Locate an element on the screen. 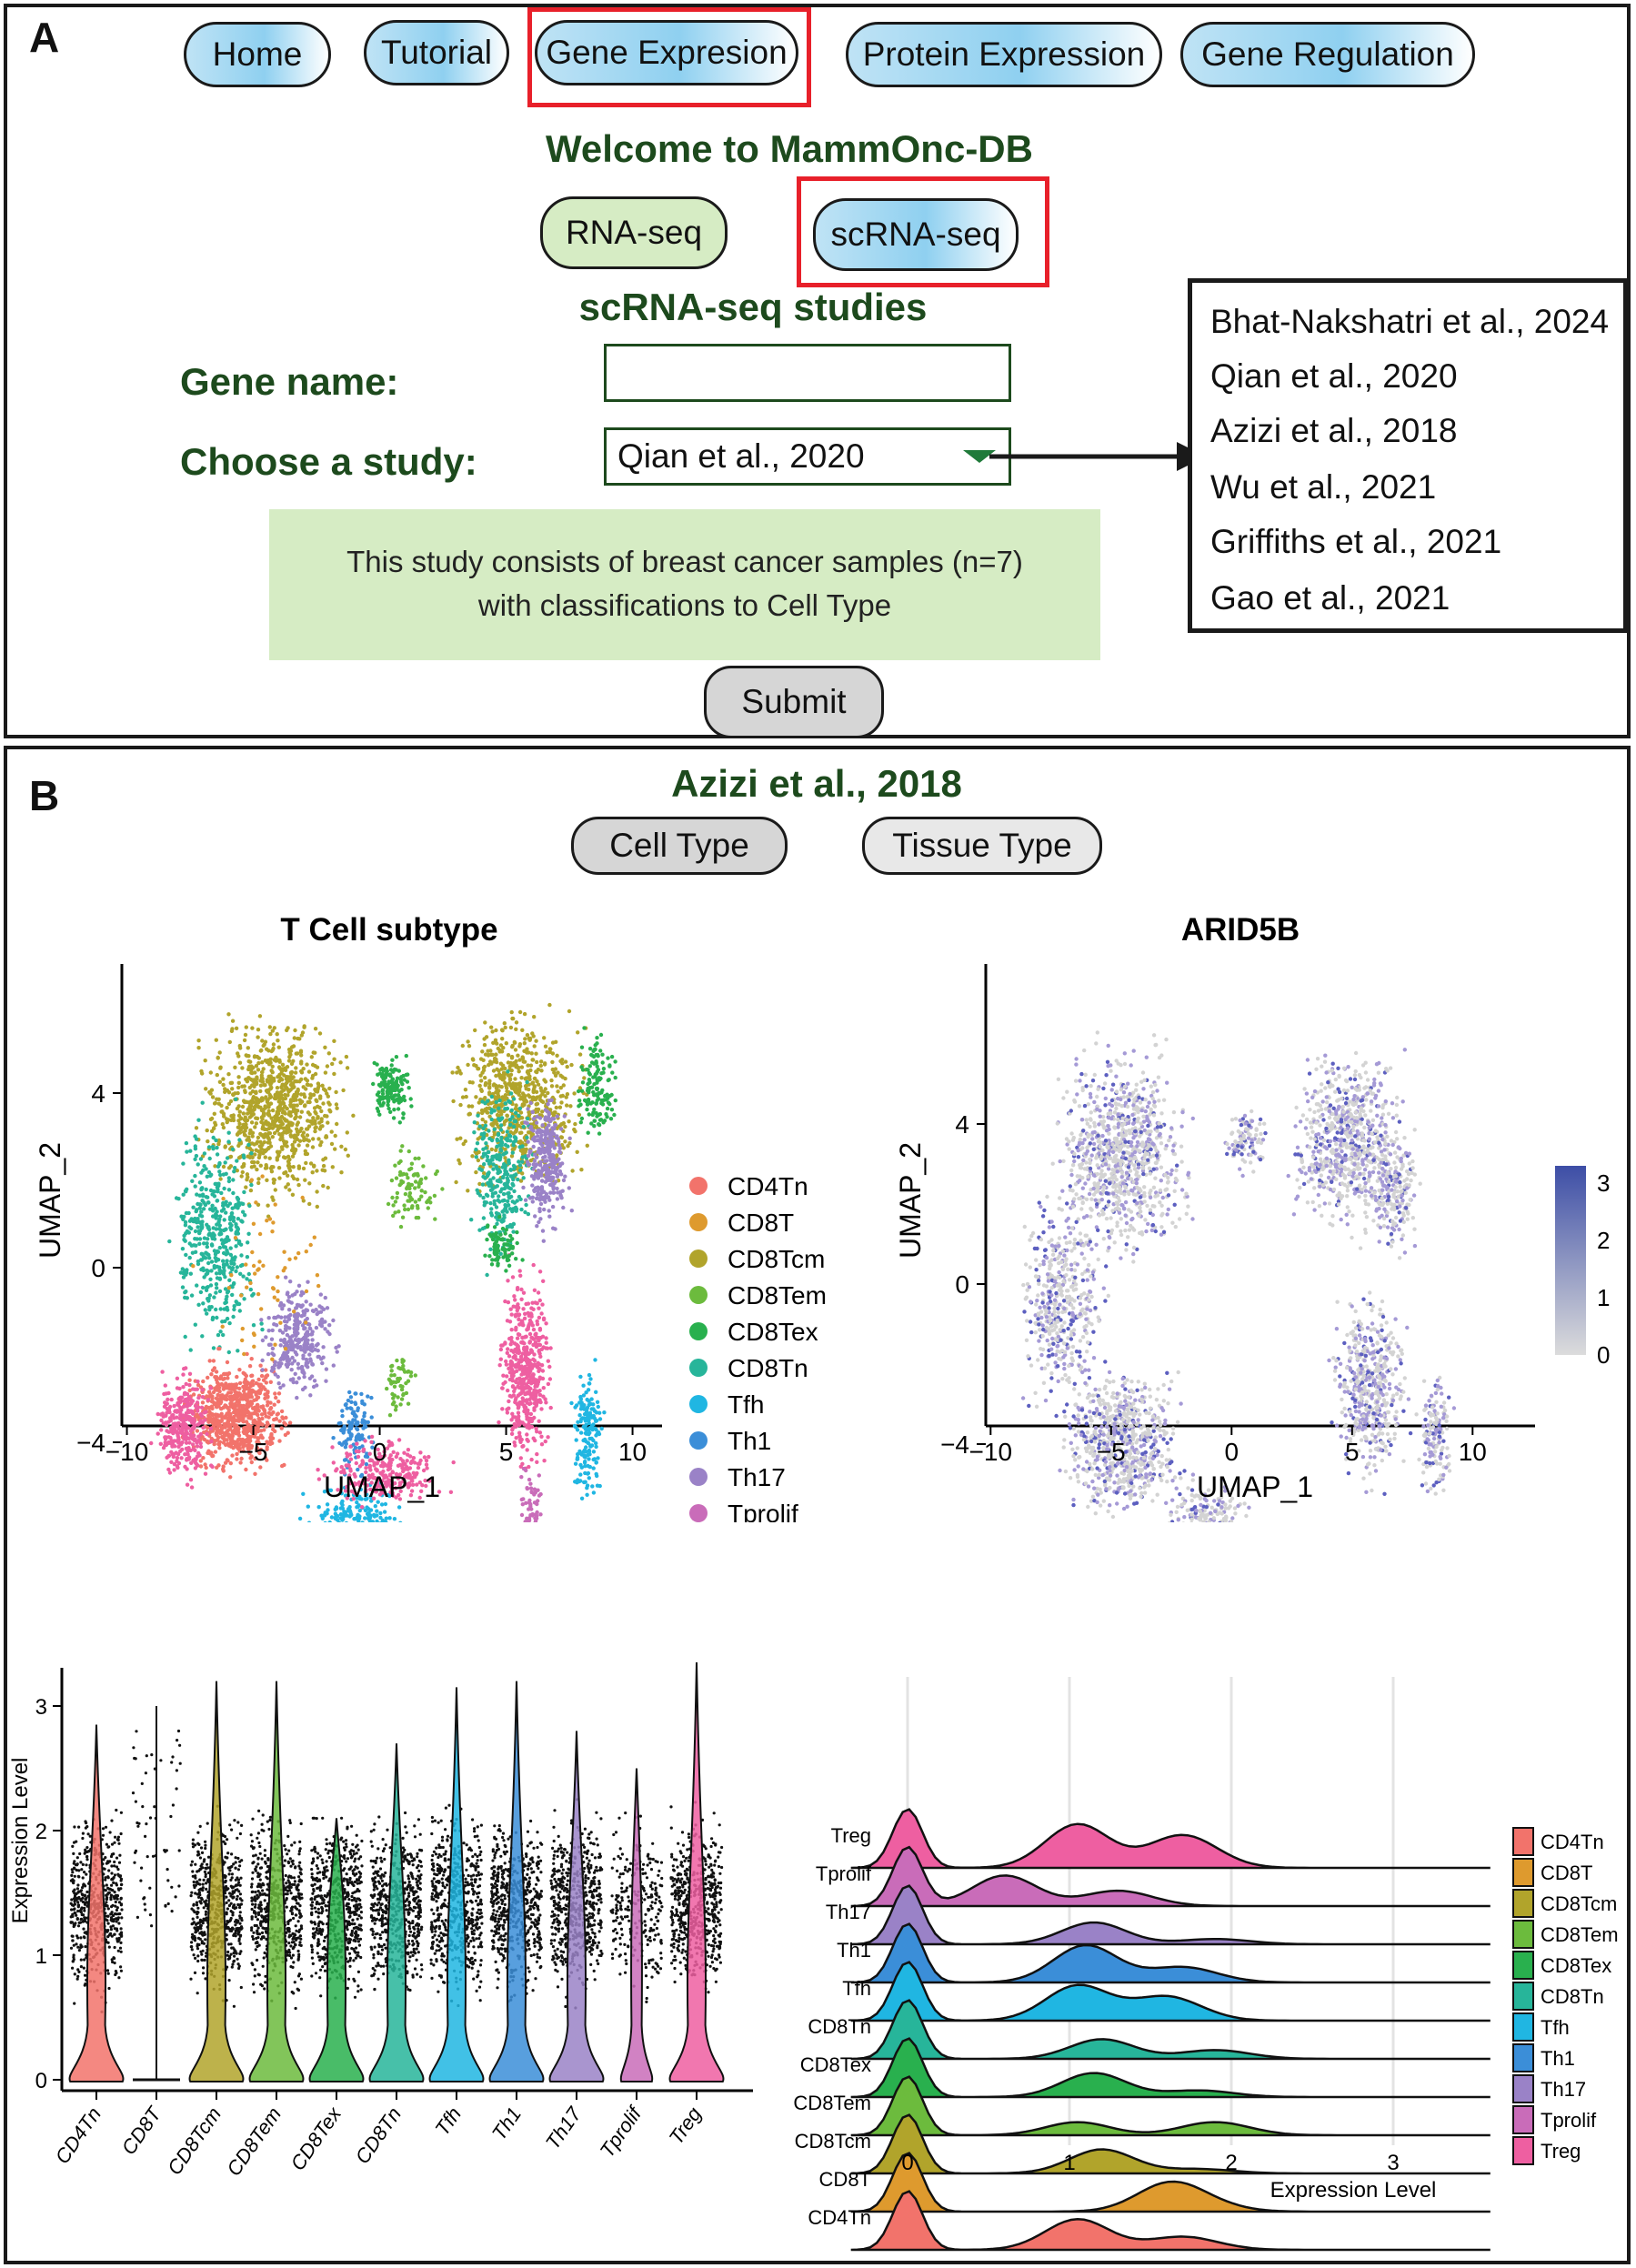 This screenshot has height=2268, width=1636. nav-gene-expression-button: Gene Expresion is located at coordinates (666, 52).